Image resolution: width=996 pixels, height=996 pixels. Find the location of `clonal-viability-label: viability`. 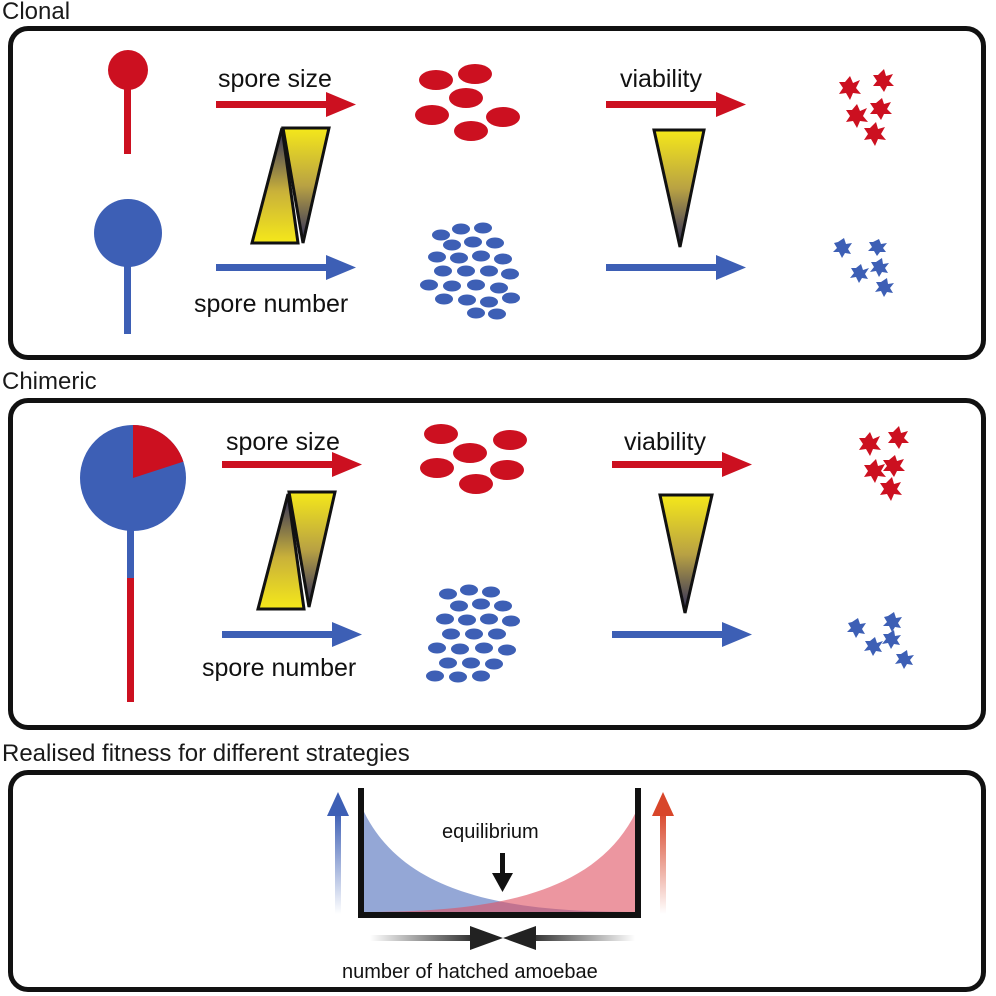

clonal-viability-label: viability is located at coordinates (661, 79).